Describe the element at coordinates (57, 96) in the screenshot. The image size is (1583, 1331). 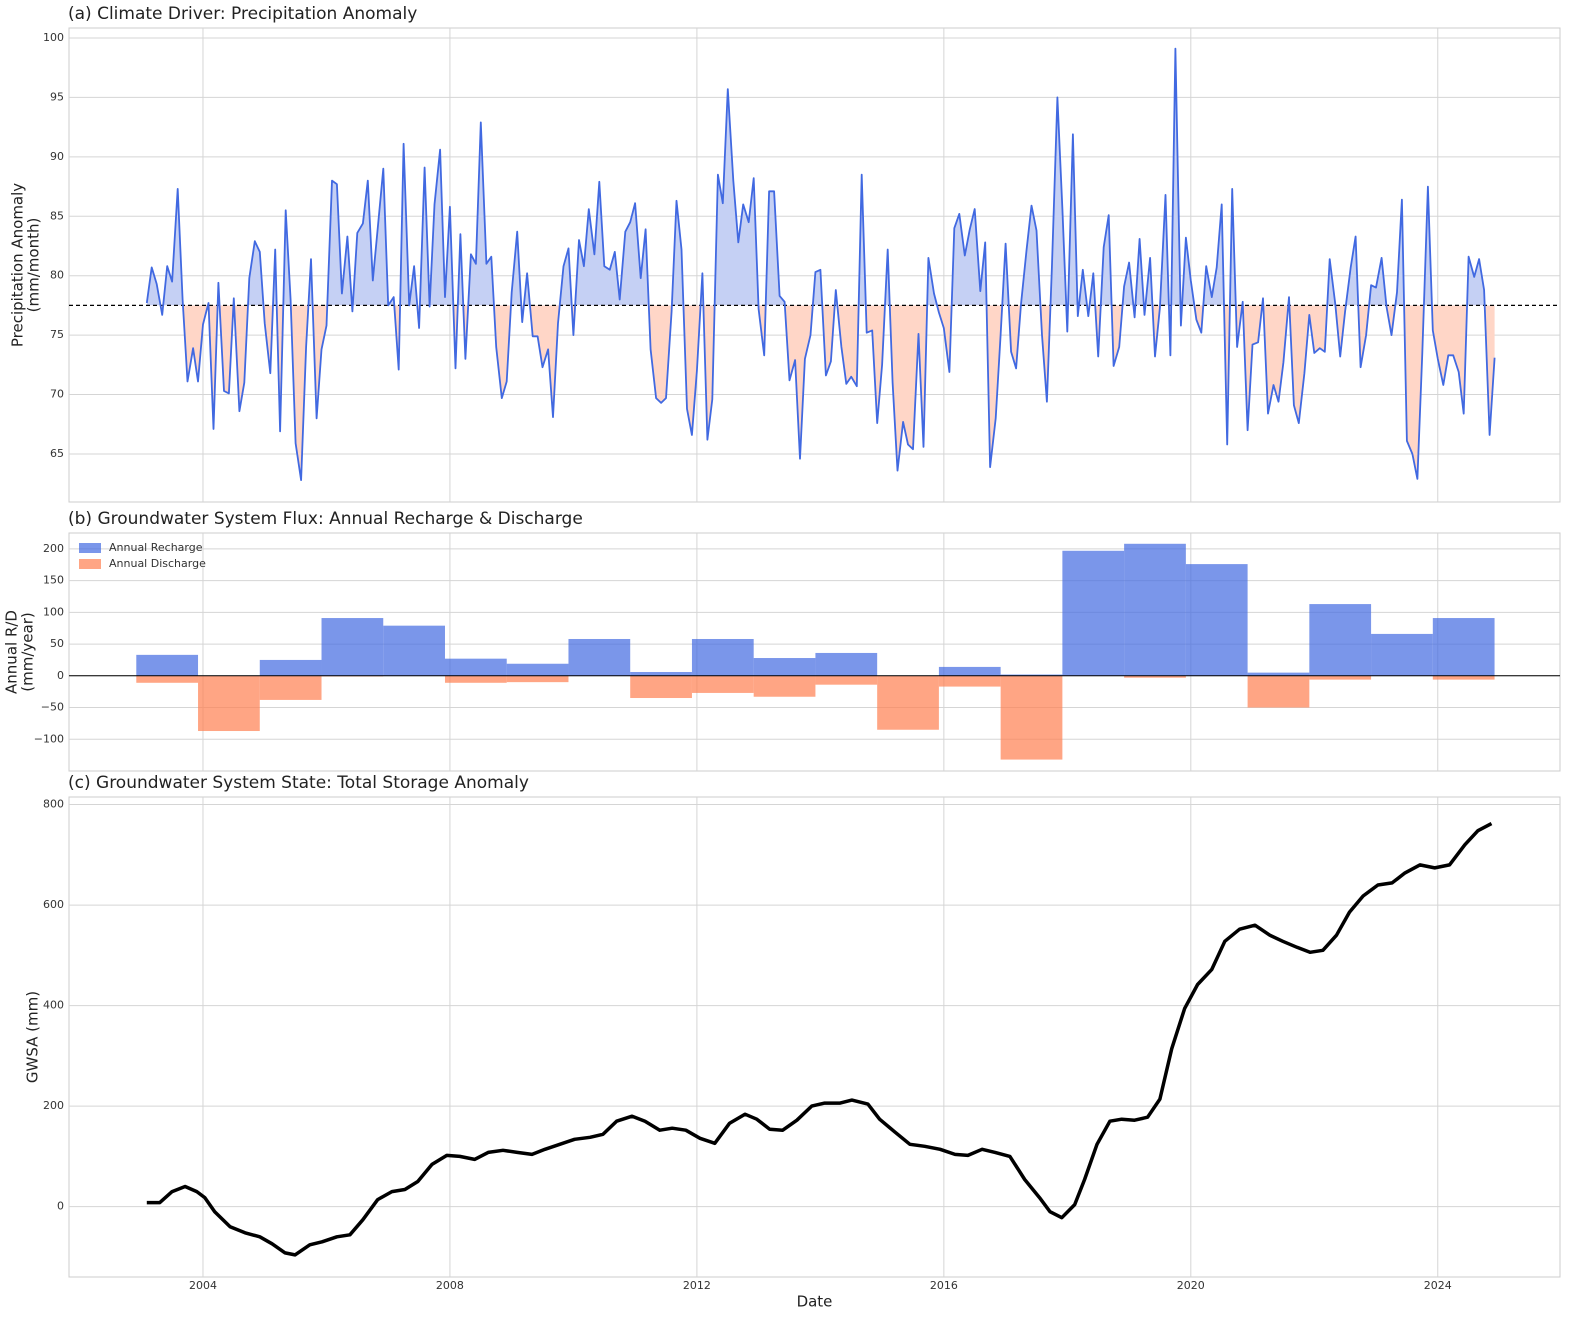
I see `y-tick-label: 95` at that location.